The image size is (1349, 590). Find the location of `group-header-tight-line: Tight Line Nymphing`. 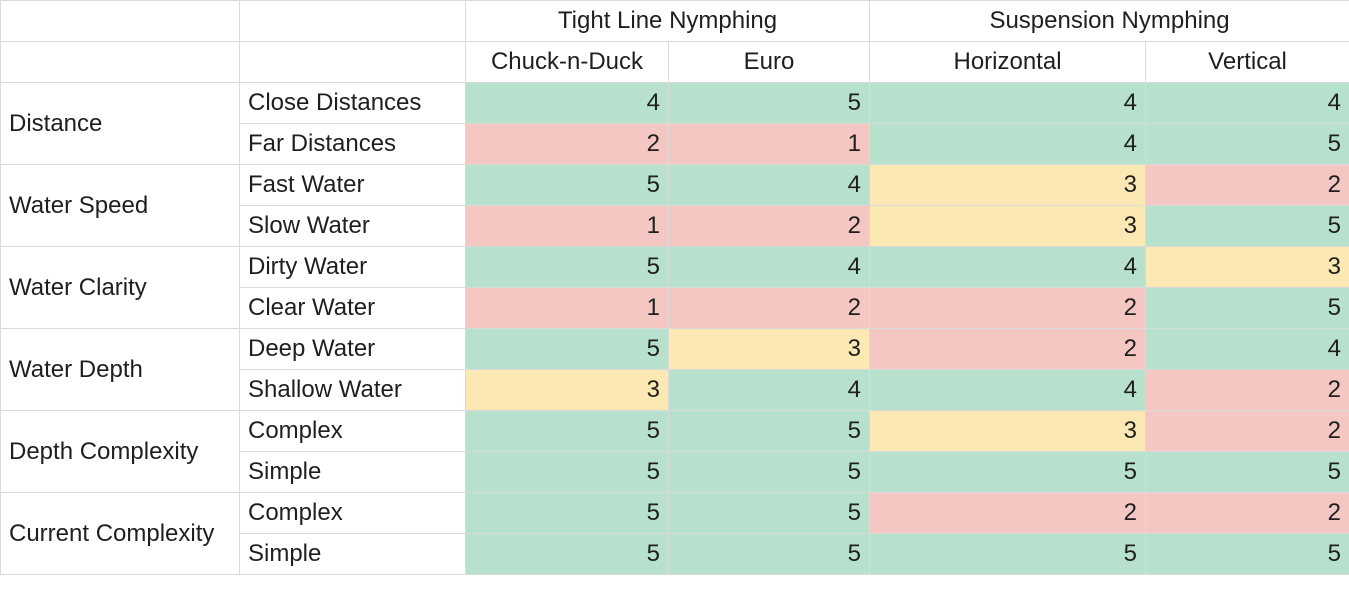

group-header-tight-line: Tight Line Nymphing is located at coordinates (667, 21).